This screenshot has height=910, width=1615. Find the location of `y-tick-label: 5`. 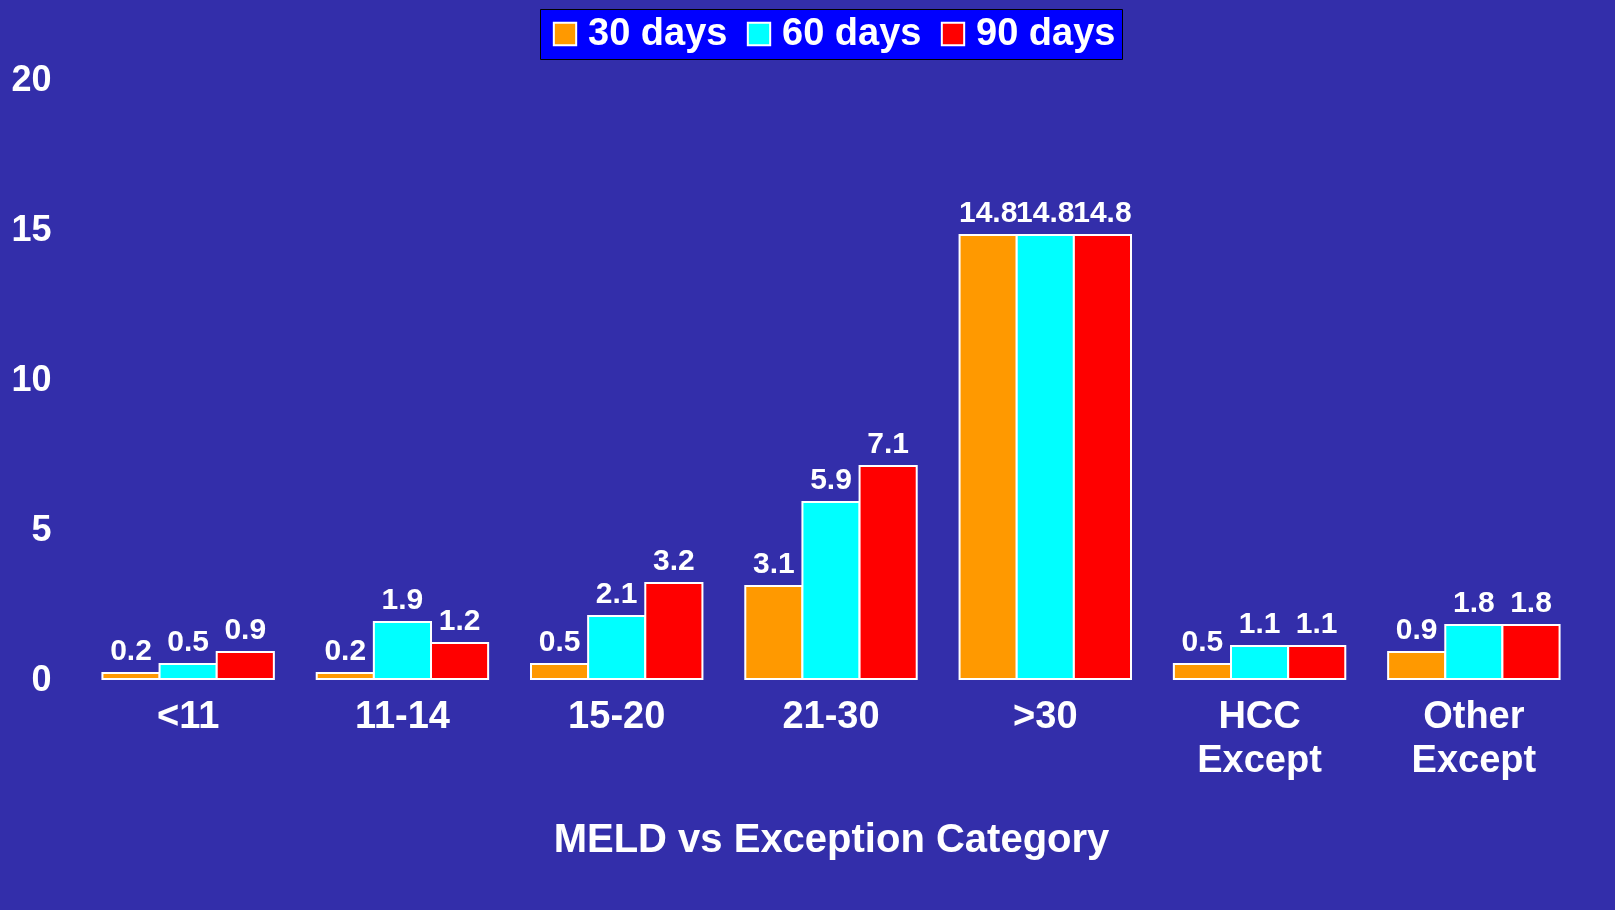

y-tick-label: 5 is located at coordinates (41, 528).